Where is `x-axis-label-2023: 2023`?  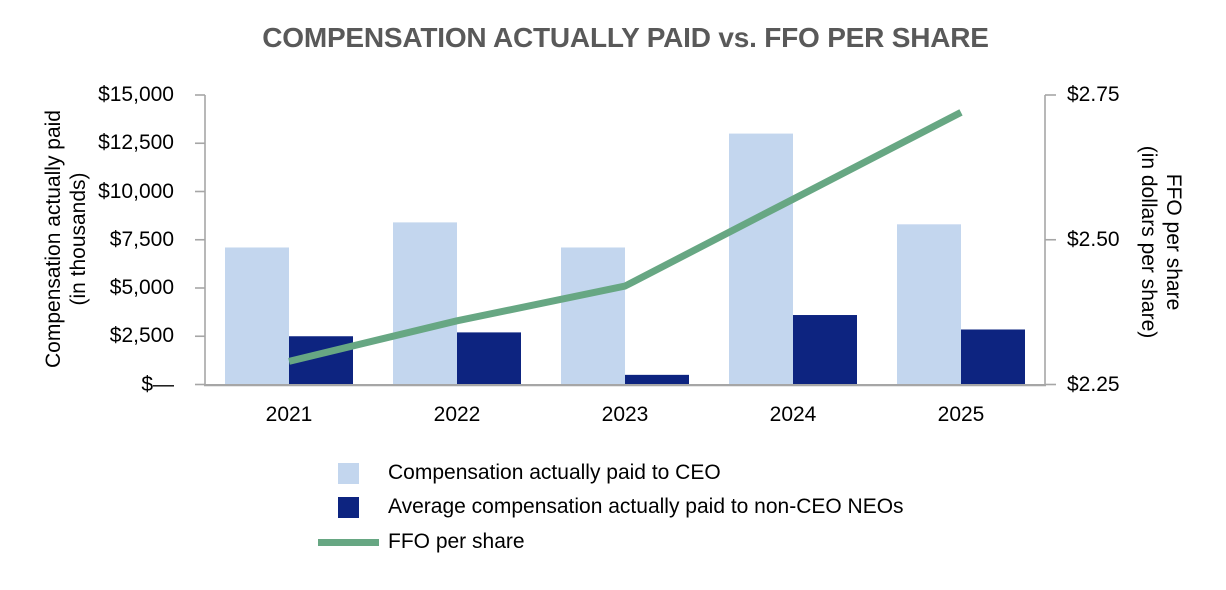 x-axis-label-2023: 2023 is located at coordinates (625, 414).